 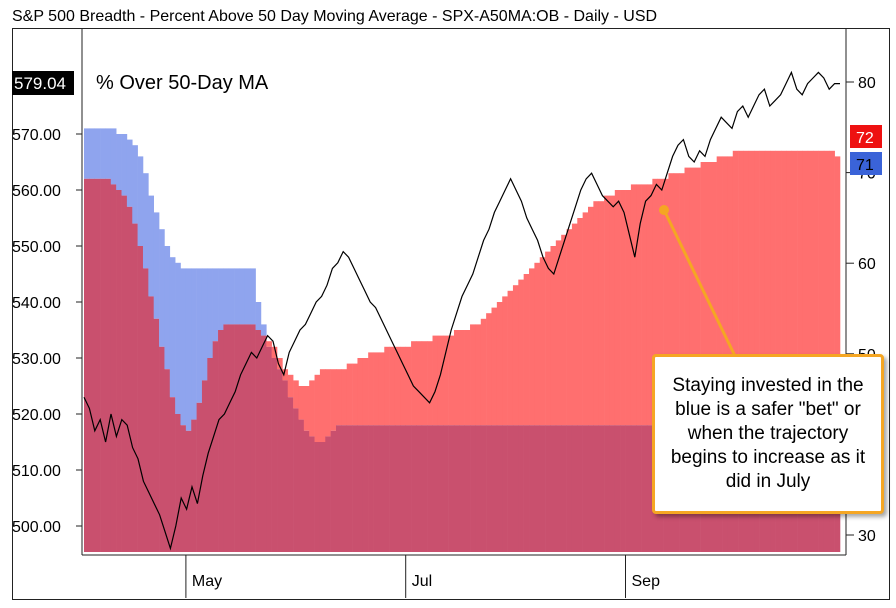 I want to click on callout-pointer, so click(x=699, y=283).